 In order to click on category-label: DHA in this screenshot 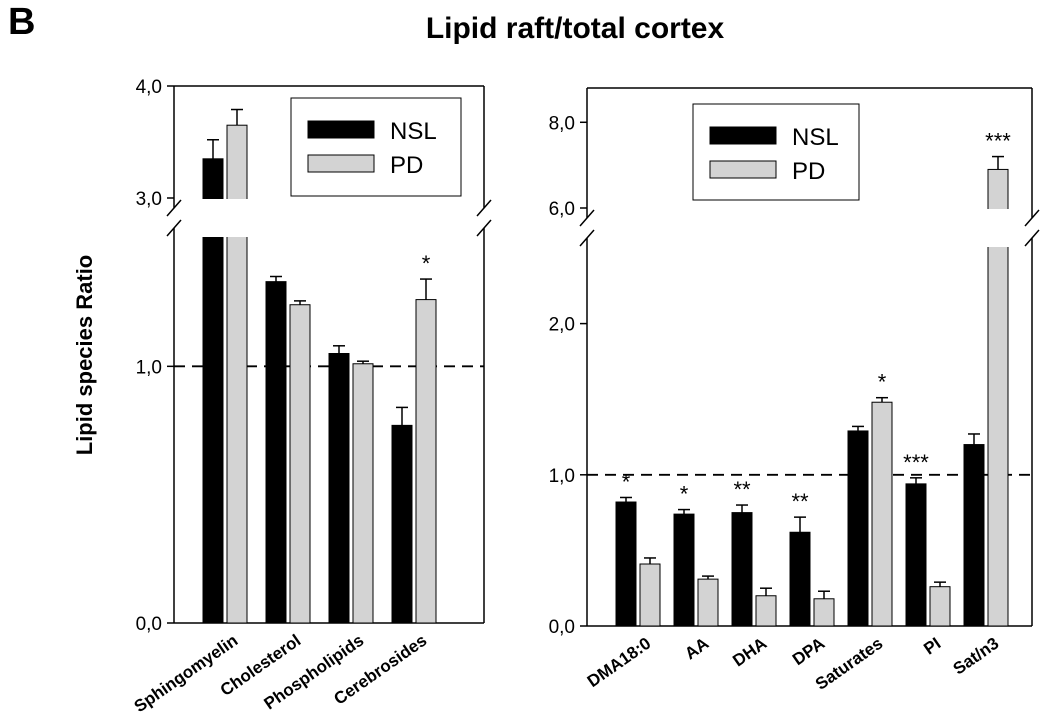, I will do `click(749, 652)`.